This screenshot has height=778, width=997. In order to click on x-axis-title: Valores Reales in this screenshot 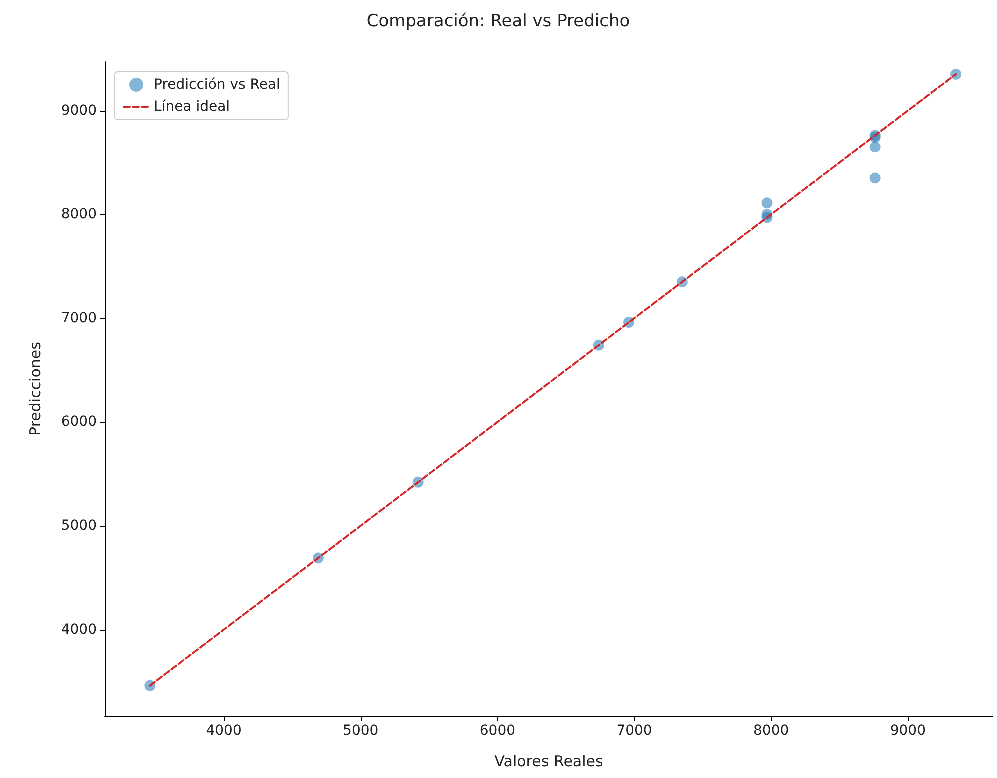, I will do `click(549, 761)`.